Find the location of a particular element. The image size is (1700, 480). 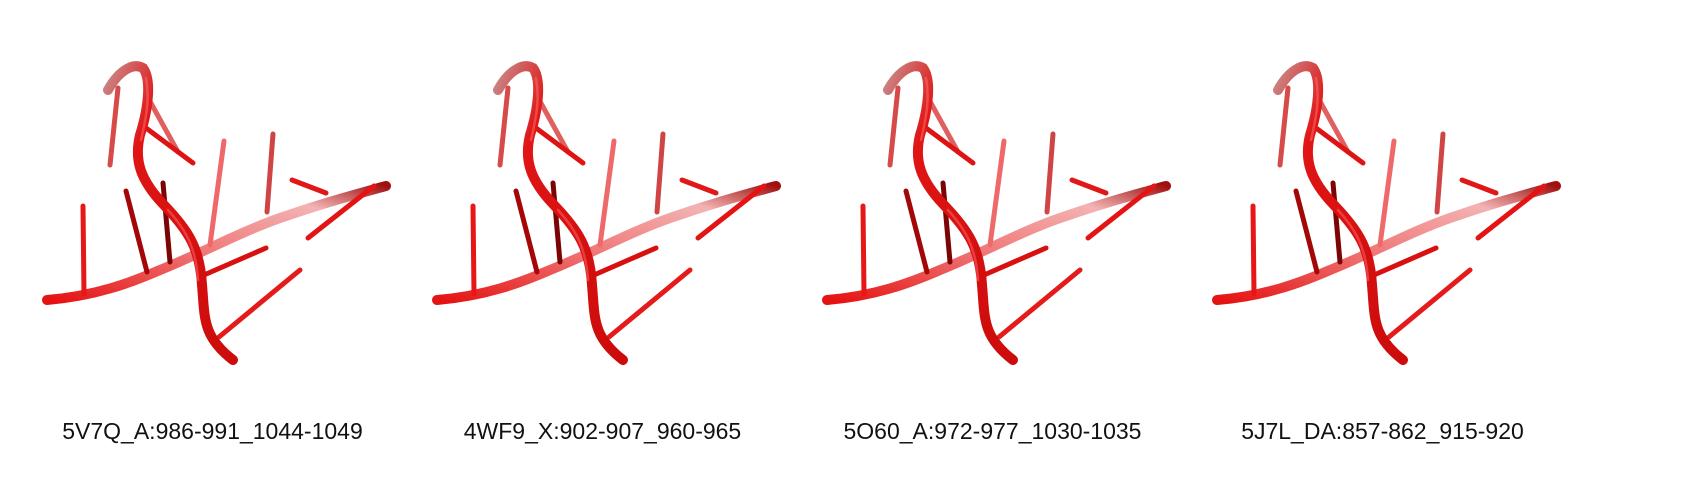

structure-label: 5O60_A:972-977_1030-1035 is located at coordinates (992, 431).